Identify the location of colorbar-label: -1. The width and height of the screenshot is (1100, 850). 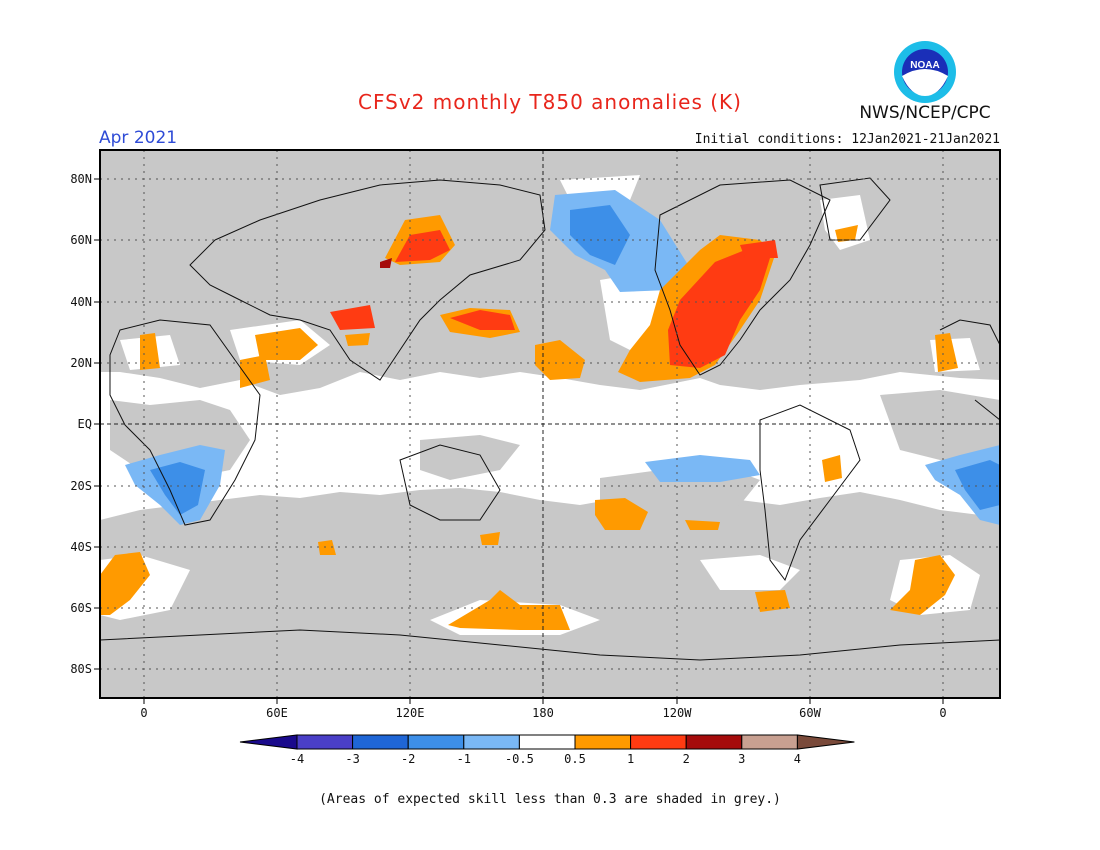
(464, 759).